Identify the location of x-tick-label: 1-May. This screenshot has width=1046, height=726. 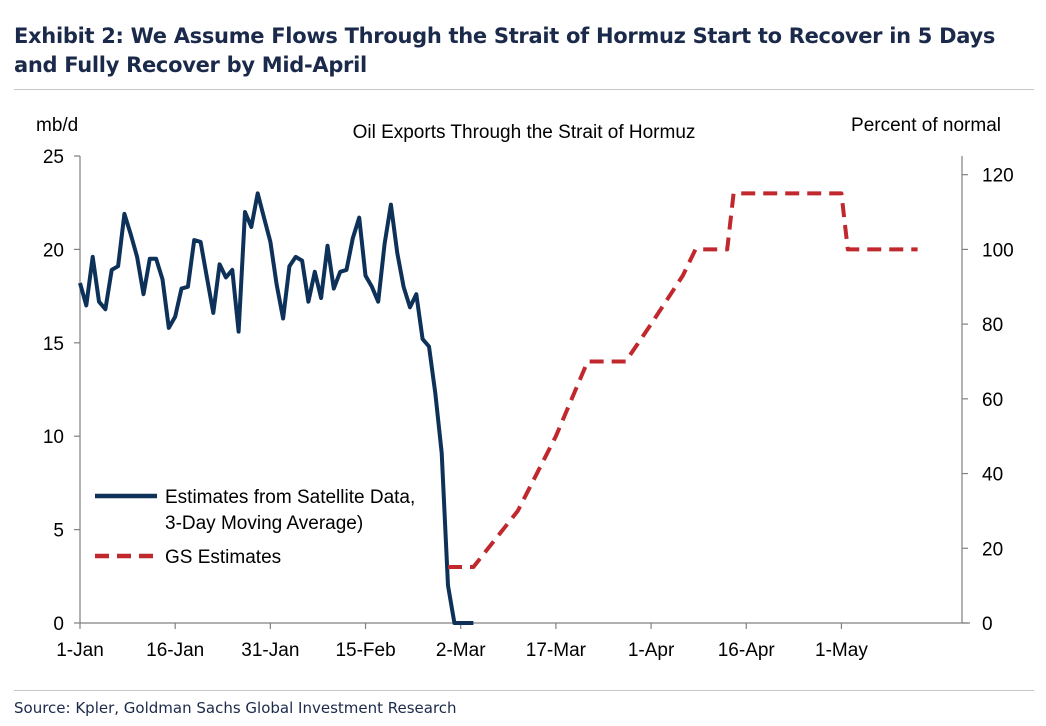
(841, 650).